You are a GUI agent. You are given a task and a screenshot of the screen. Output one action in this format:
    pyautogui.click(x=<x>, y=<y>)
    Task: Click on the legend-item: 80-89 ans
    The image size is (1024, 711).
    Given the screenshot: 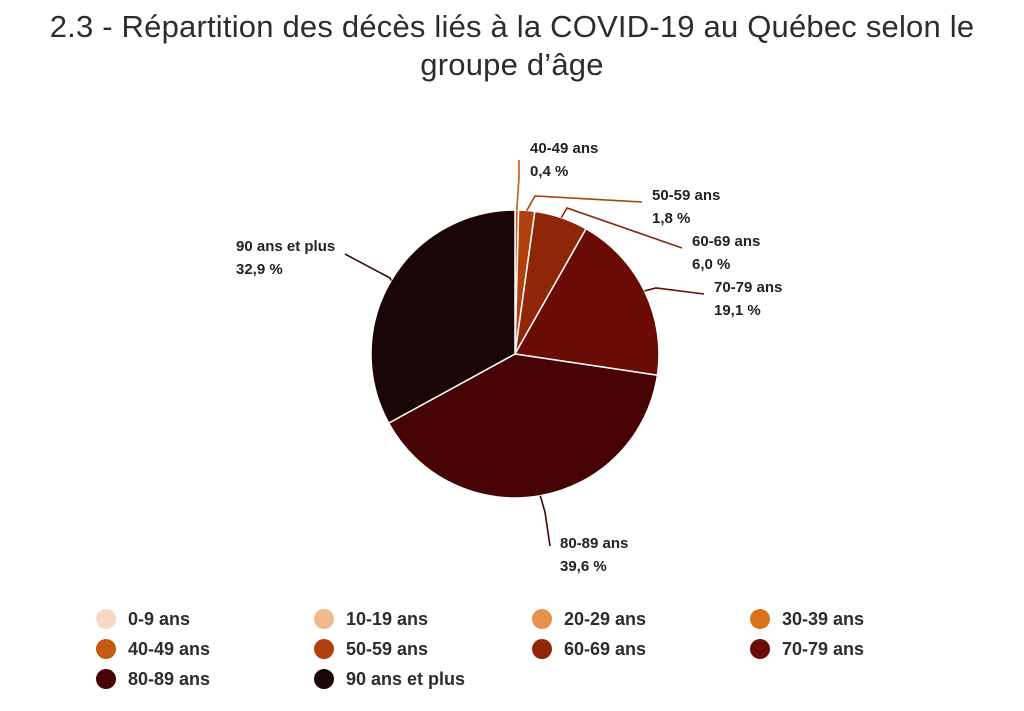 What is the action you would take?
    pyautogui.click(x=153, y=679)
    